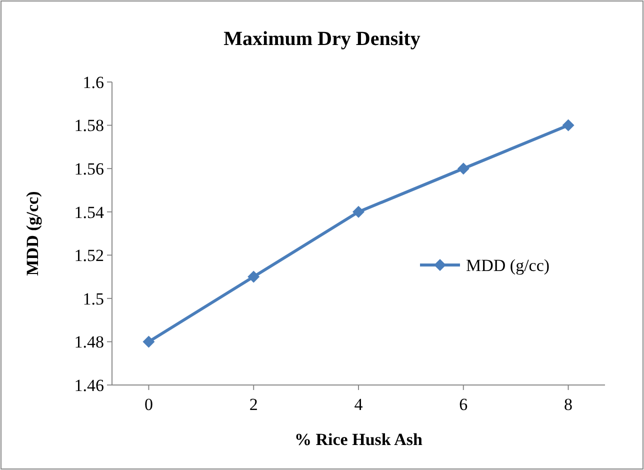 This screenshot has width=644, height=470. Describe the element at coordinates (508, 265) in the screenshot. I see `legend-label: MDD (g/cc)` at that location.